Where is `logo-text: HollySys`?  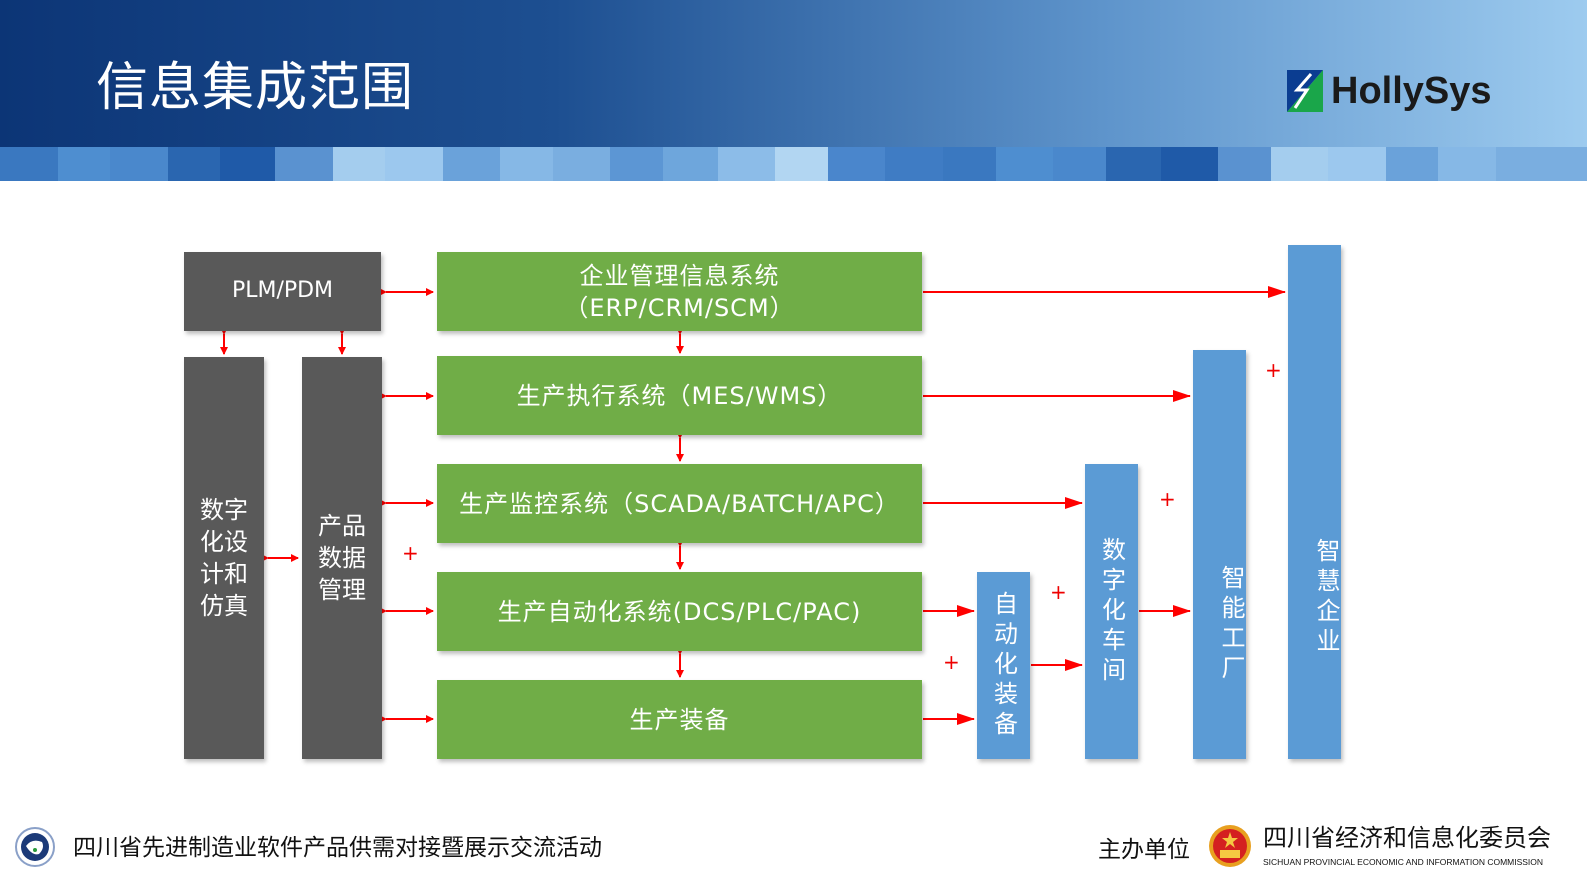 logo-text: HollySys is located at coordinates (1411, 91).